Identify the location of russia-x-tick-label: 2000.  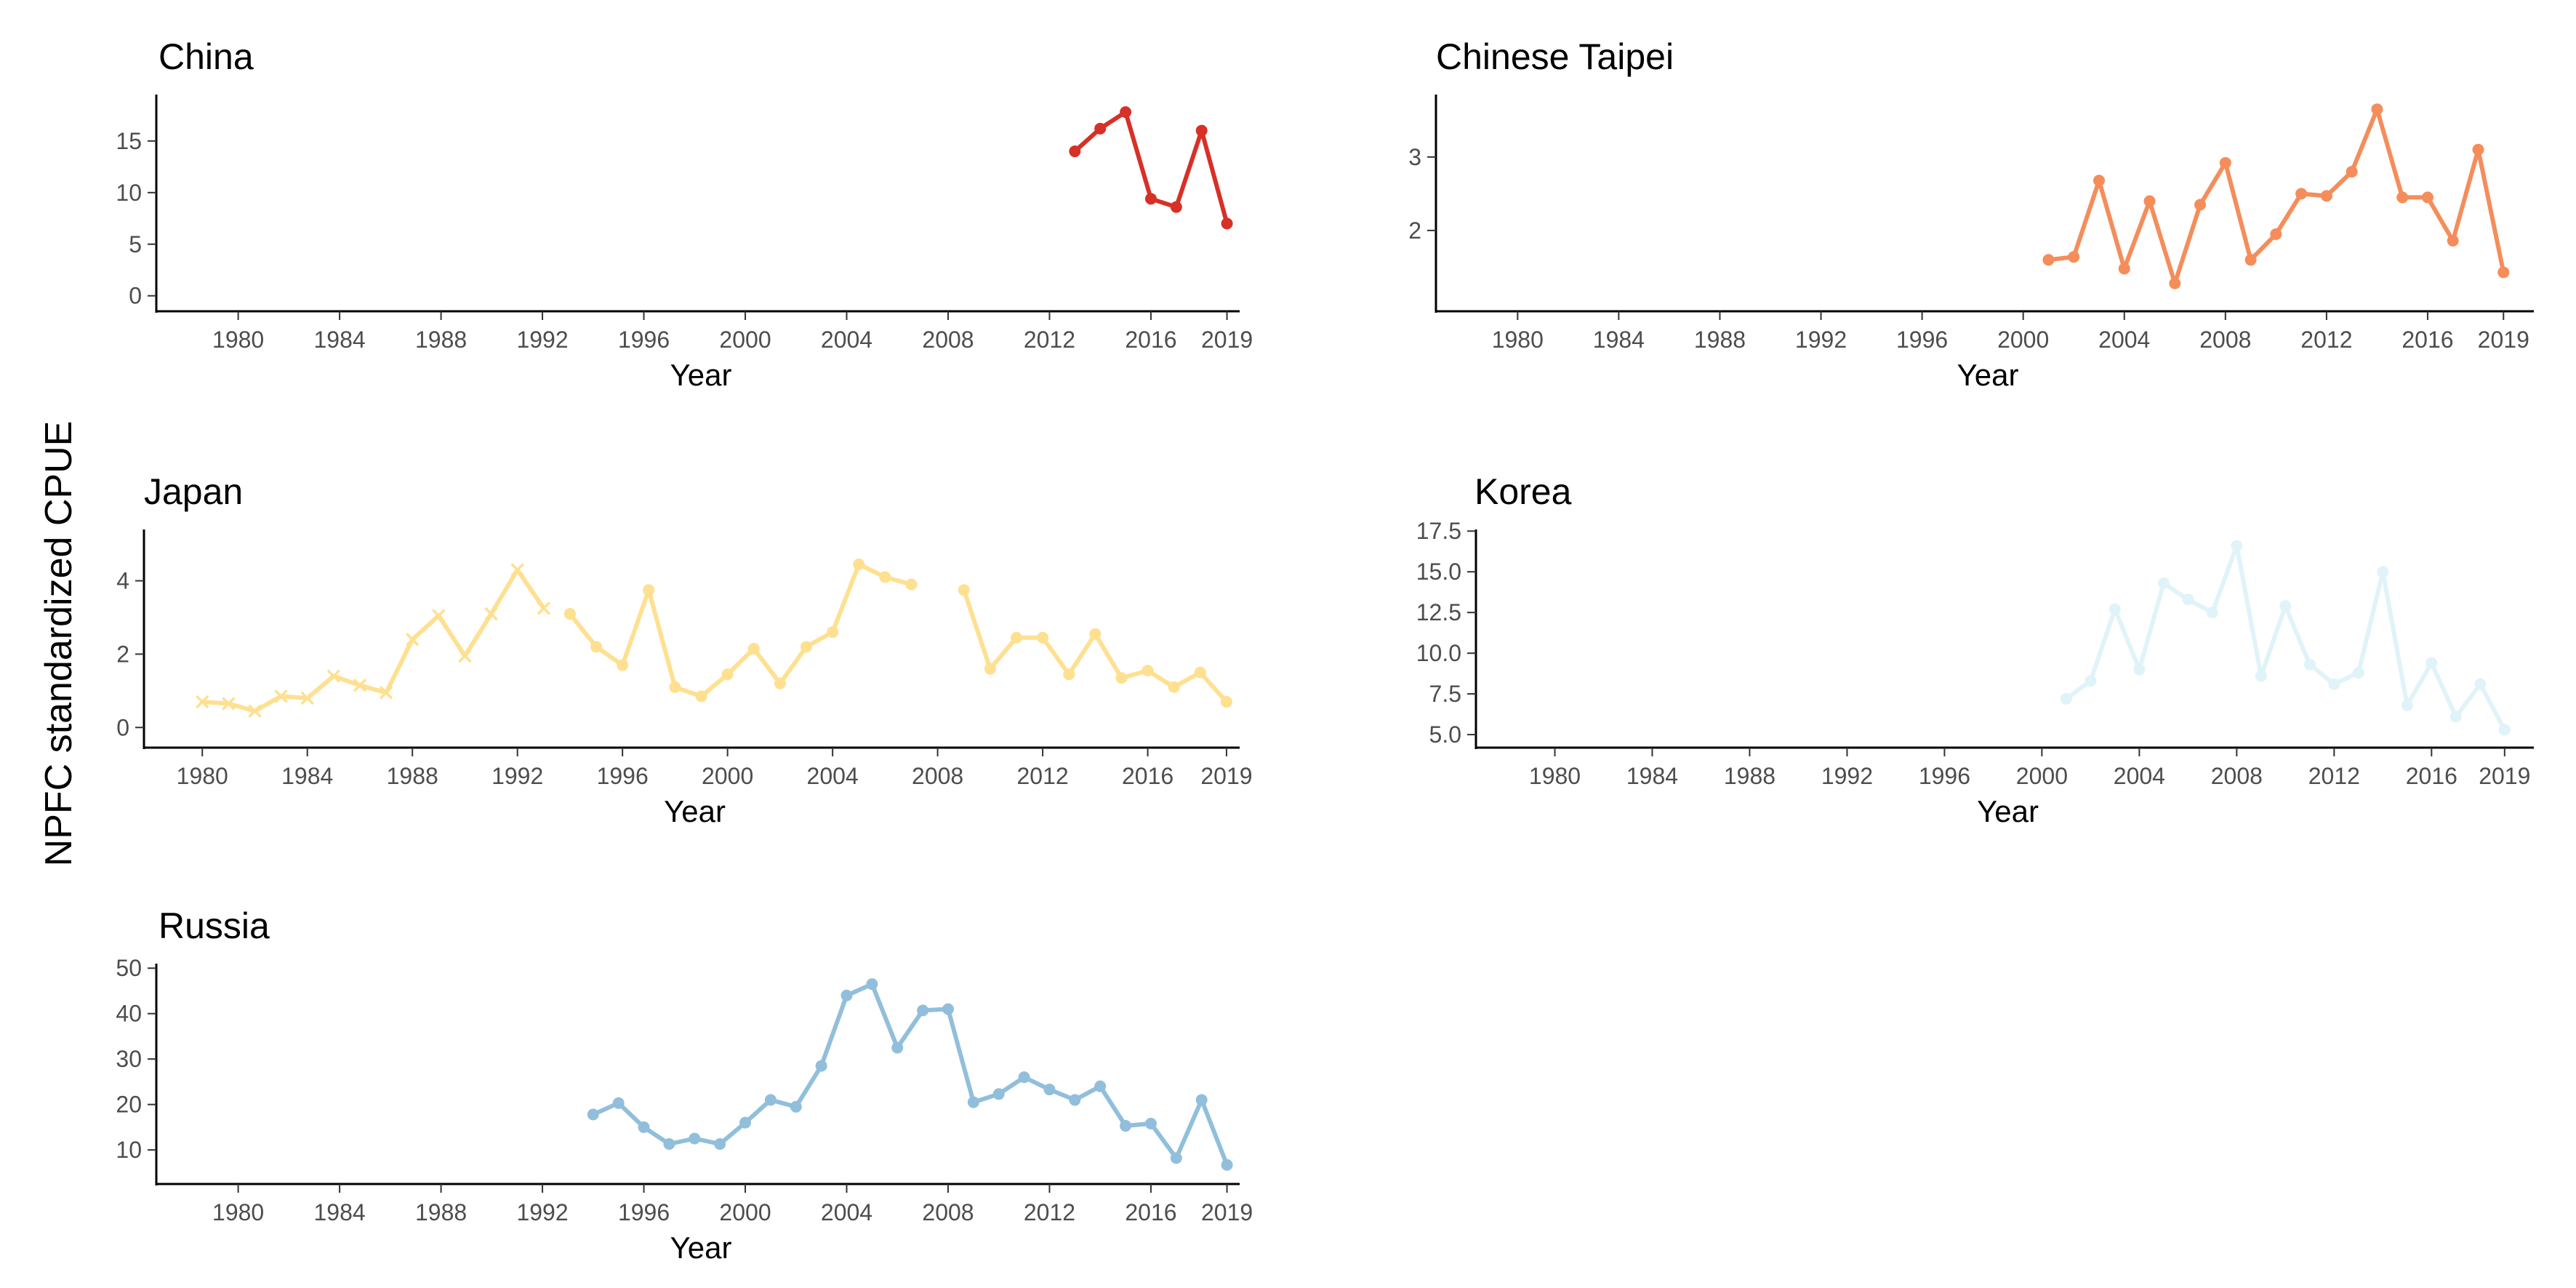
(745, 1212).